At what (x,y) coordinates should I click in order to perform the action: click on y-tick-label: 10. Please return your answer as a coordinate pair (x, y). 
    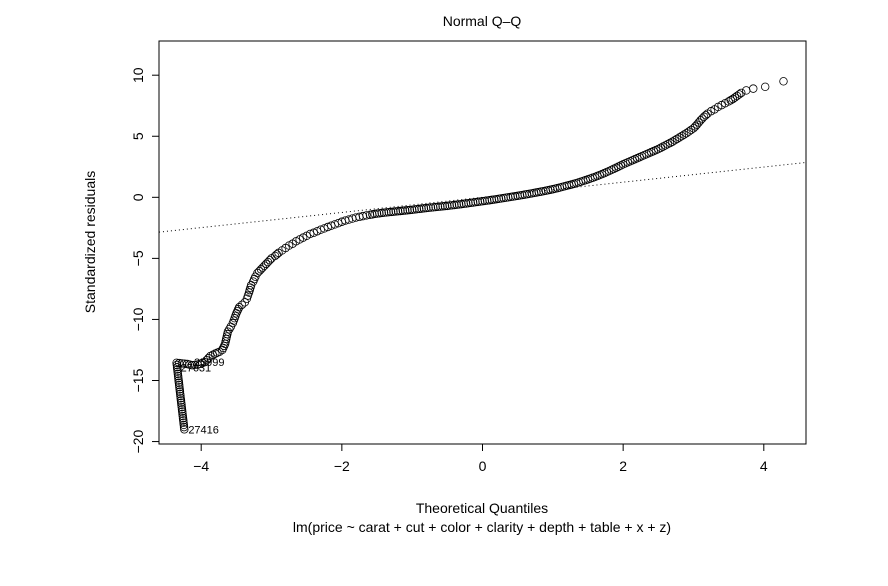
    Looking at the image, I should click on (138, 75).